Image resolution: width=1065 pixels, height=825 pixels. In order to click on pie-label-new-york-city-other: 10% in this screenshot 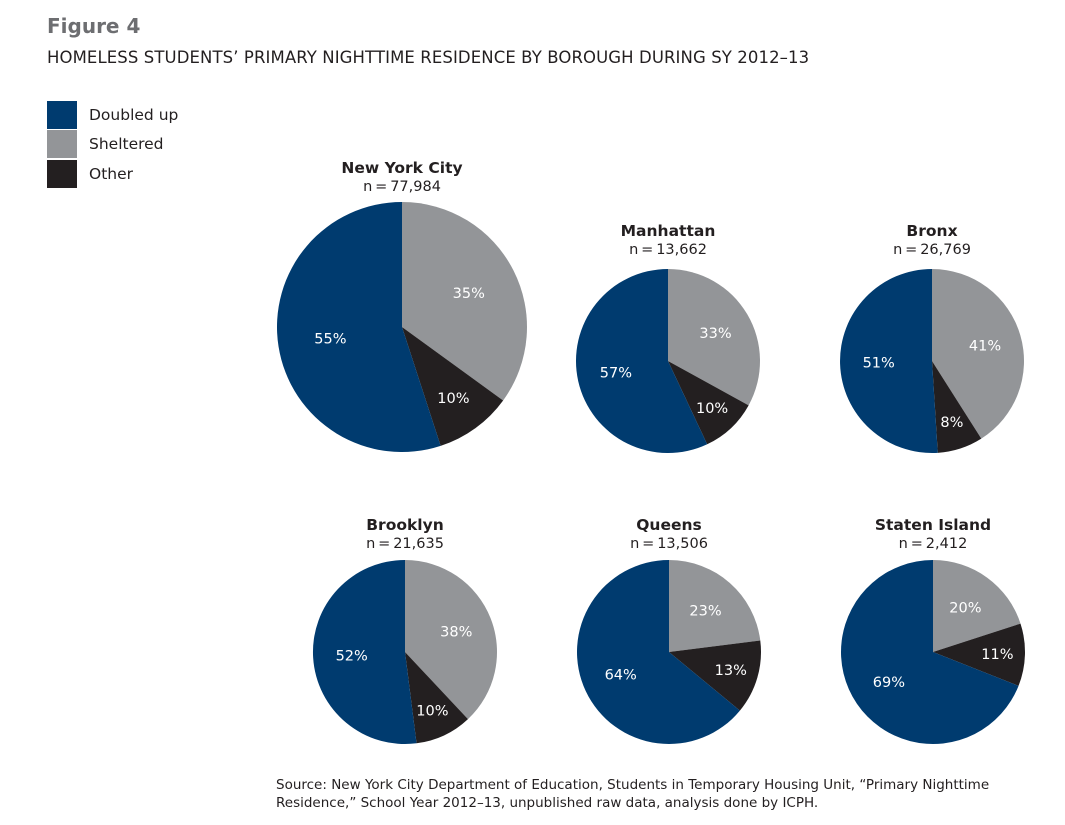, I will do `click(453, 399)`.